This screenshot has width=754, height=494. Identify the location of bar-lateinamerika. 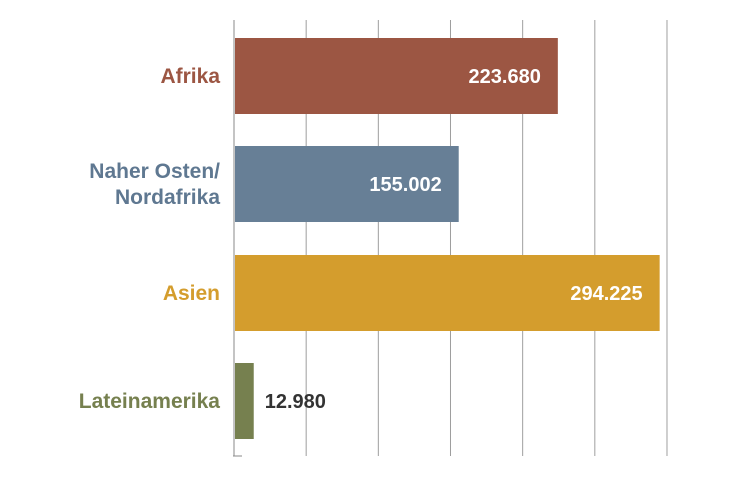
(244, 401).